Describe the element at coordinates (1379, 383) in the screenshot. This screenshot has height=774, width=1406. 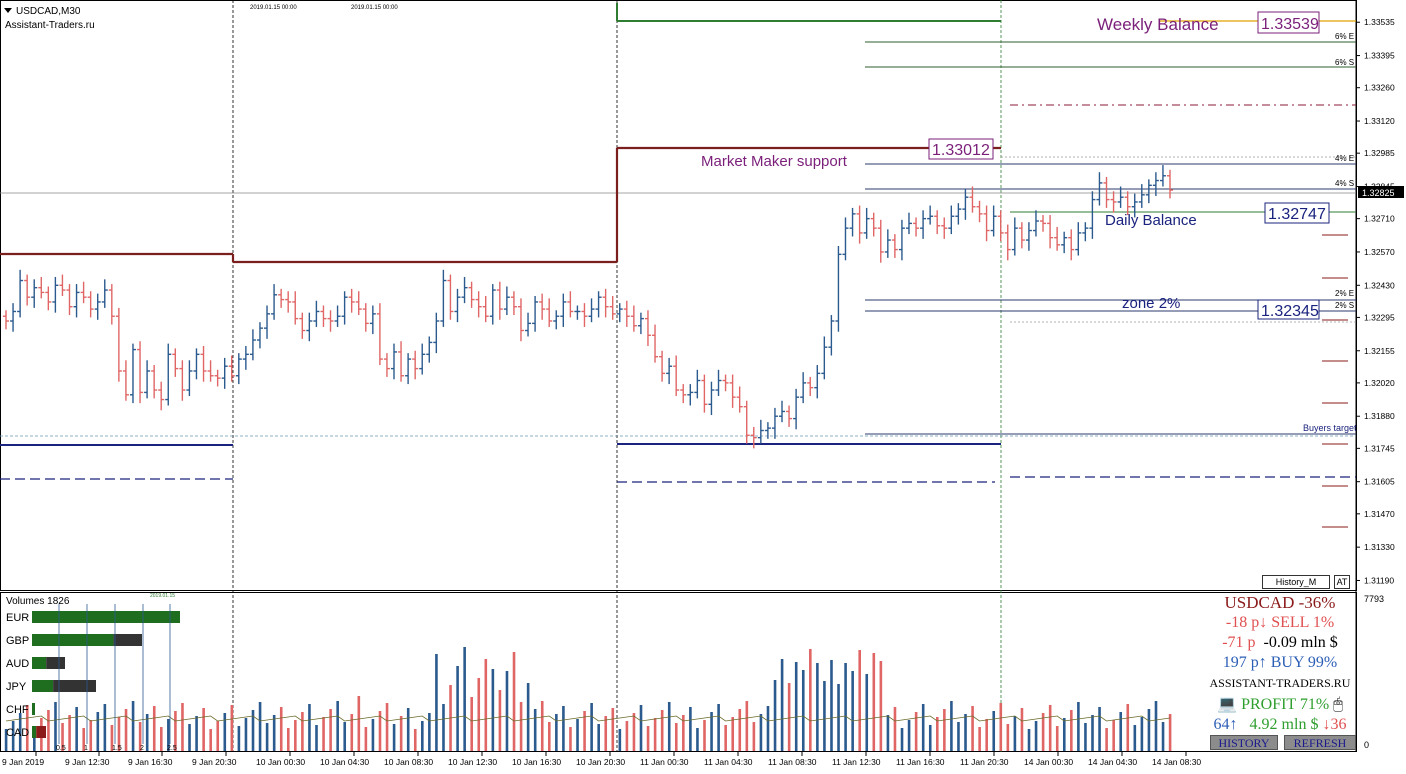
I see `price-label: 1.32020` at that location.